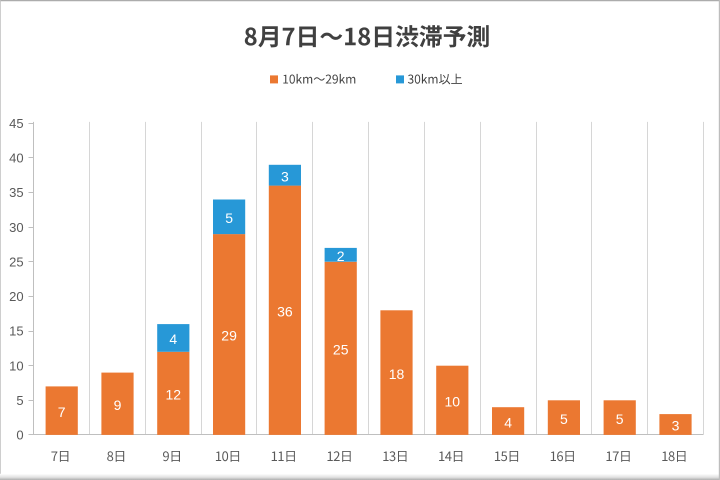 This screenshot has width=720, height=480. Describe the element at coordinates (16, 192) in the screenshot. I see `svg-text: 35` at that location.